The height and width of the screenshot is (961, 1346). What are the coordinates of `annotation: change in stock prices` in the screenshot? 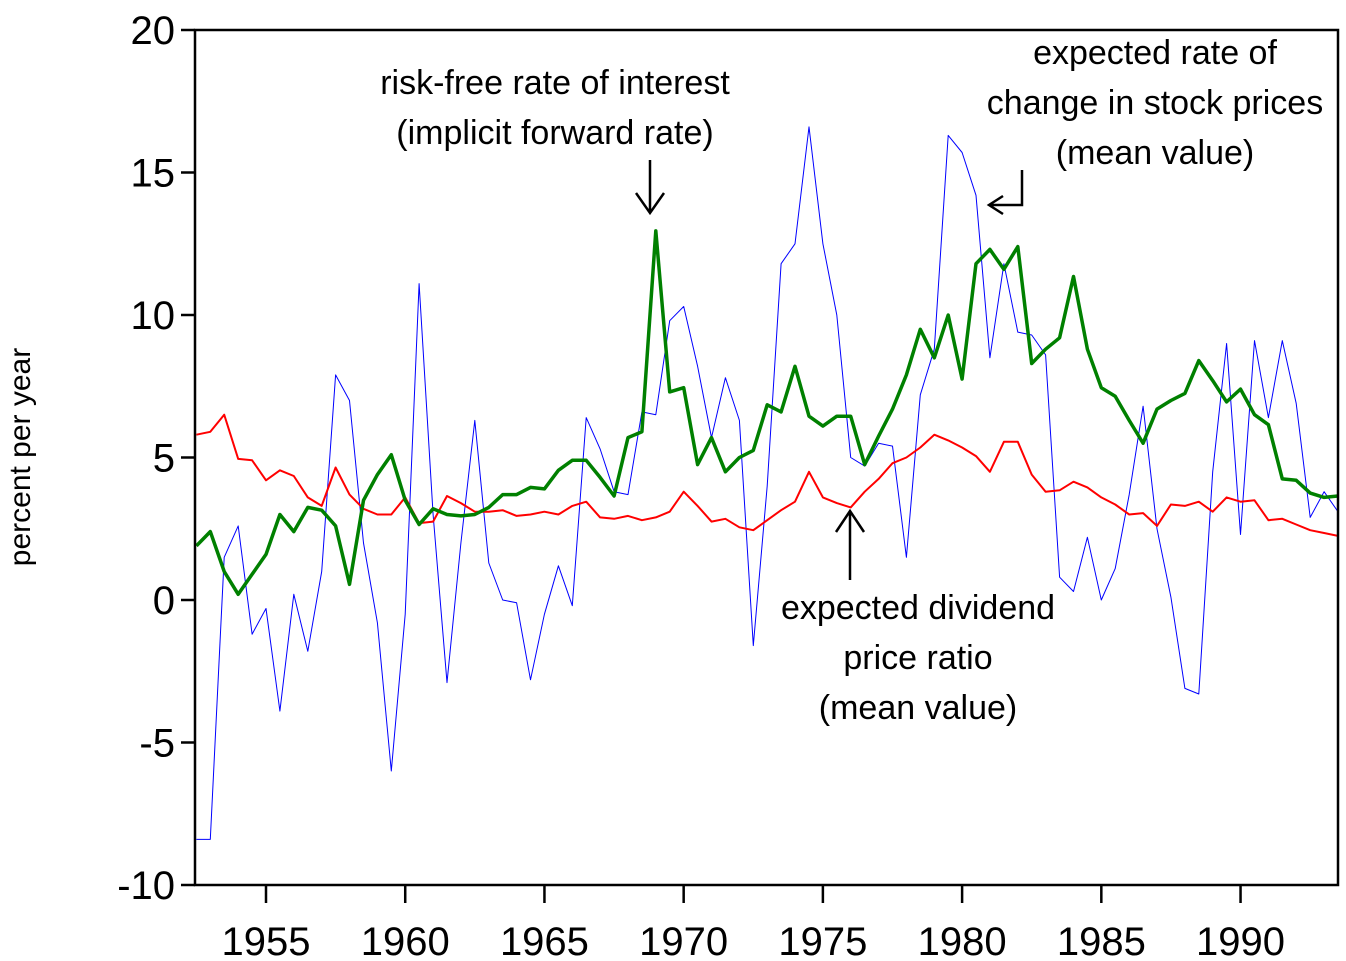 It's located at (1155, 103).